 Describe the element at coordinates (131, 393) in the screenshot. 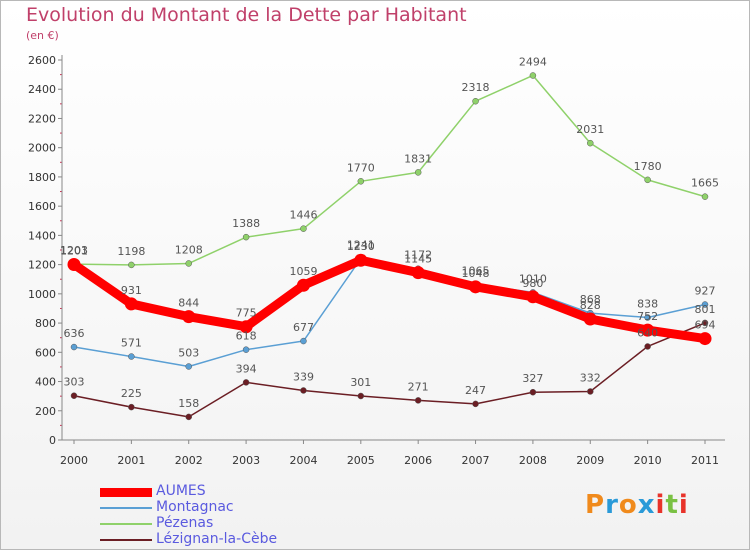

I see `data-label-lezignan-la-cebe: 225` at that location.